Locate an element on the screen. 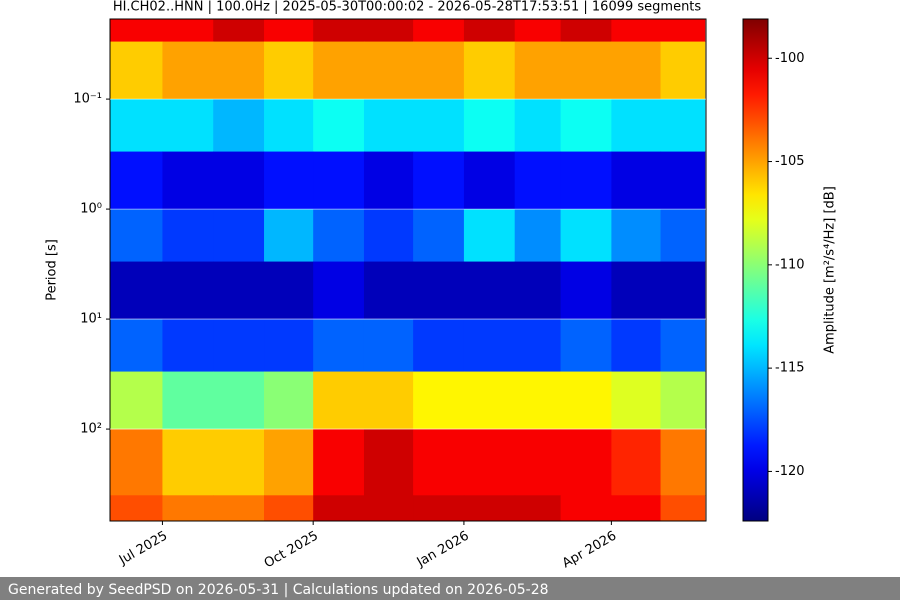  colorbar-tick-label: -115 is located at coordinates (790, 368).